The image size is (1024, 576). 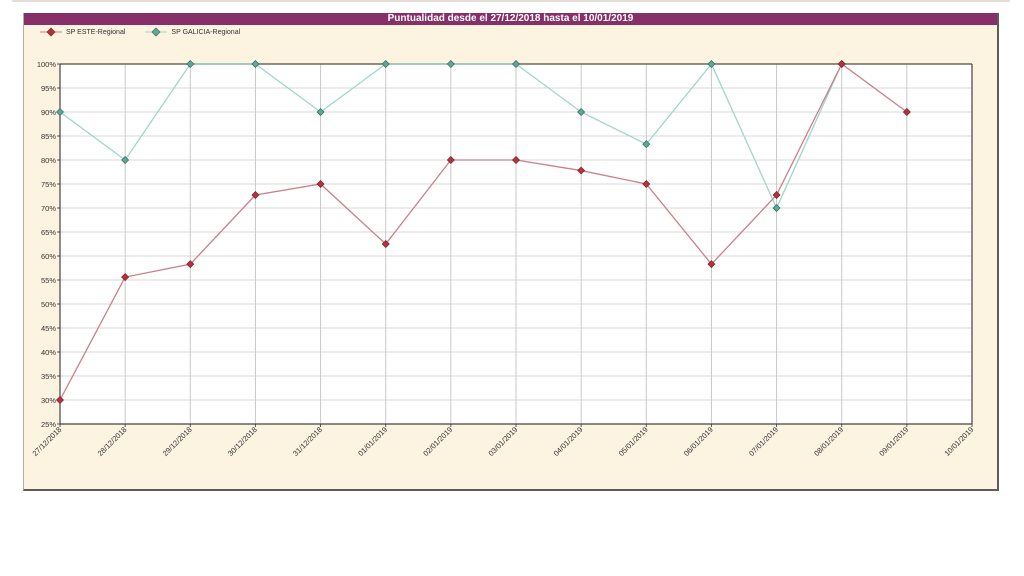 I want to click on y-tick-label: 85%, so click(x=48, y=136).